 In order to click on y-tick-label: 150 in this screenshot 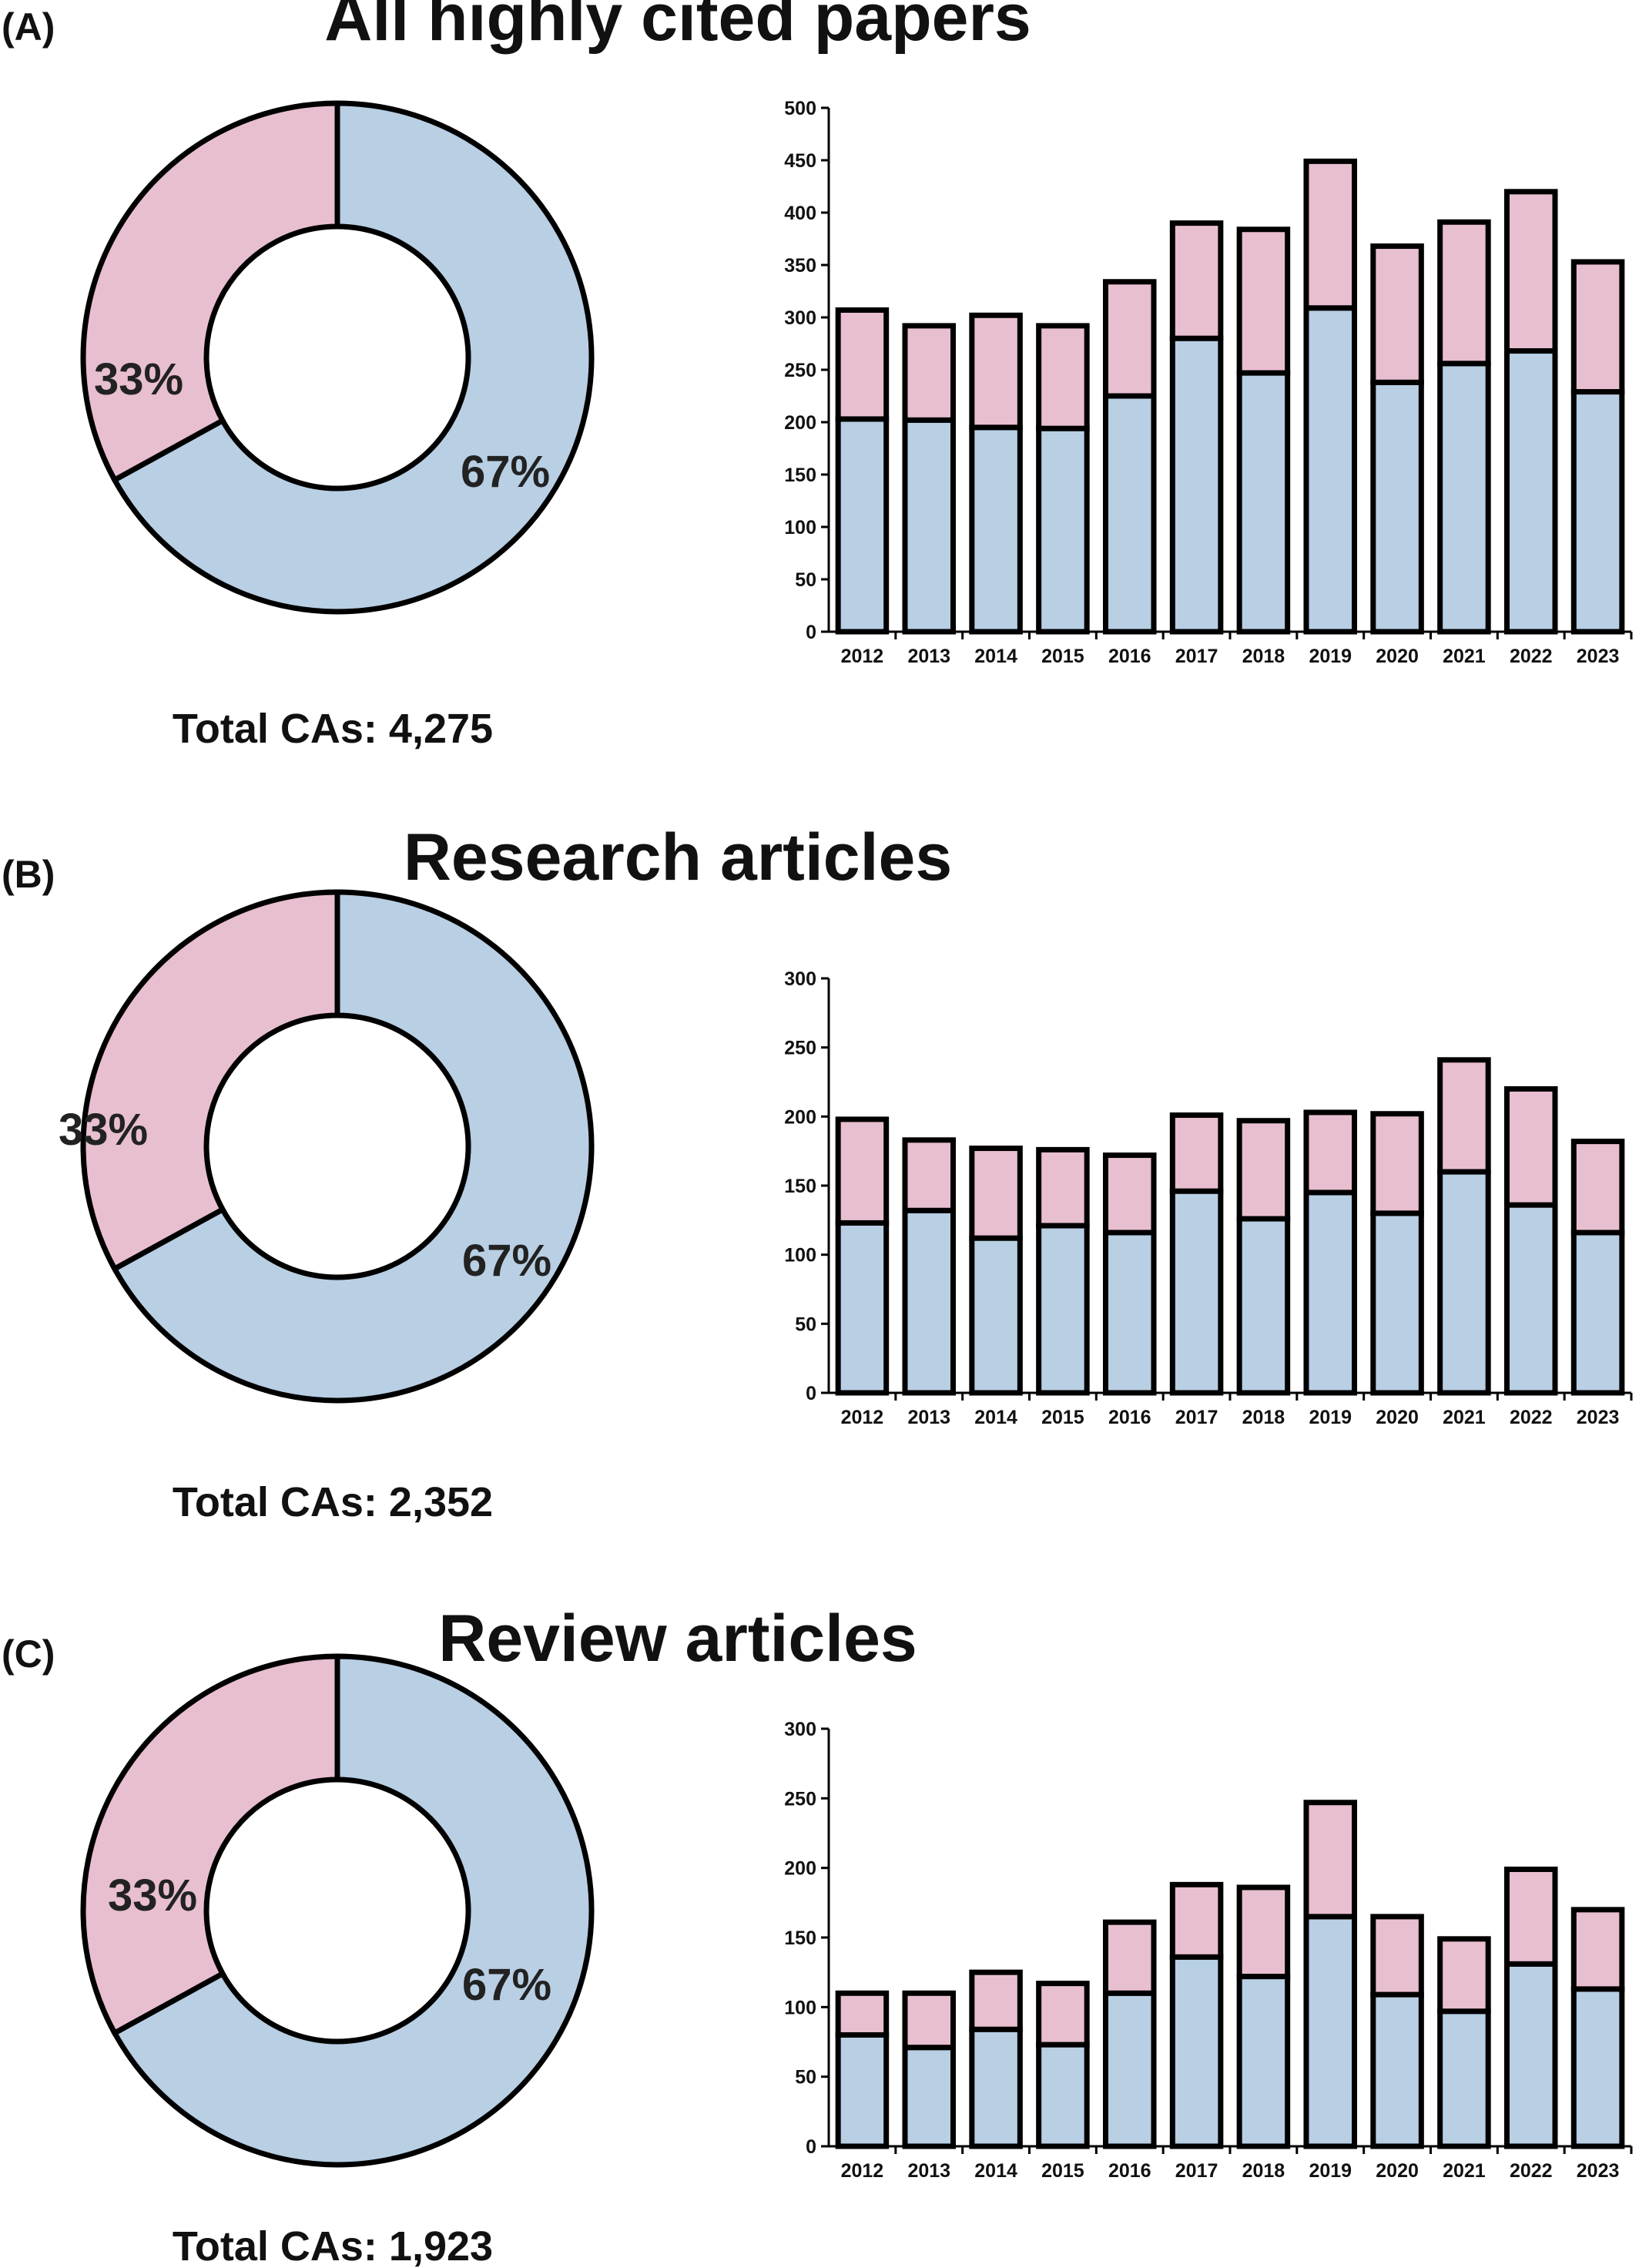, I will do `click(800, 1938)`.